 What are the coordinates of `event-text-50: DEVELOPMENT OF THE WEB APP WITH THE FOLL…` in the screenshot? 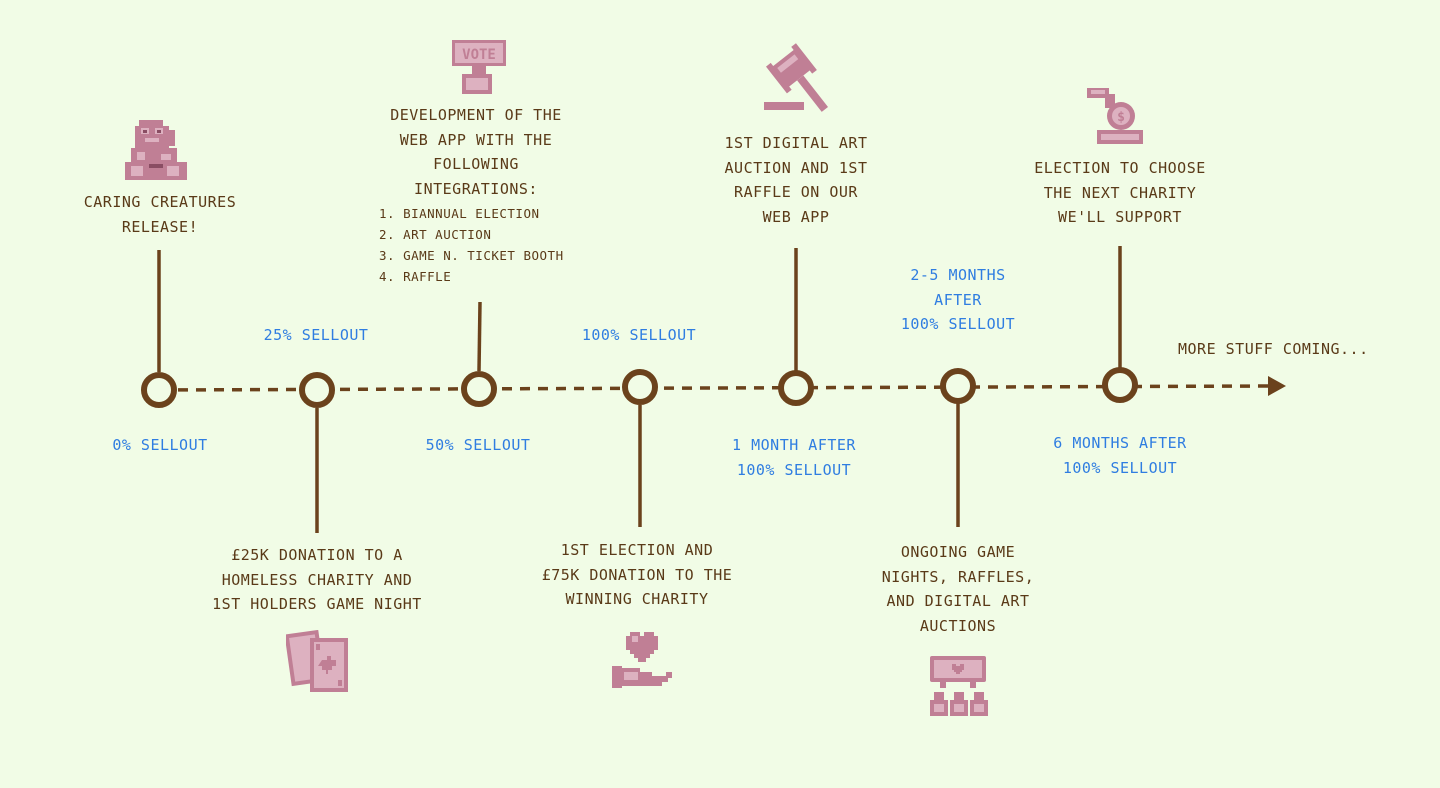 It's located at (476, 152).